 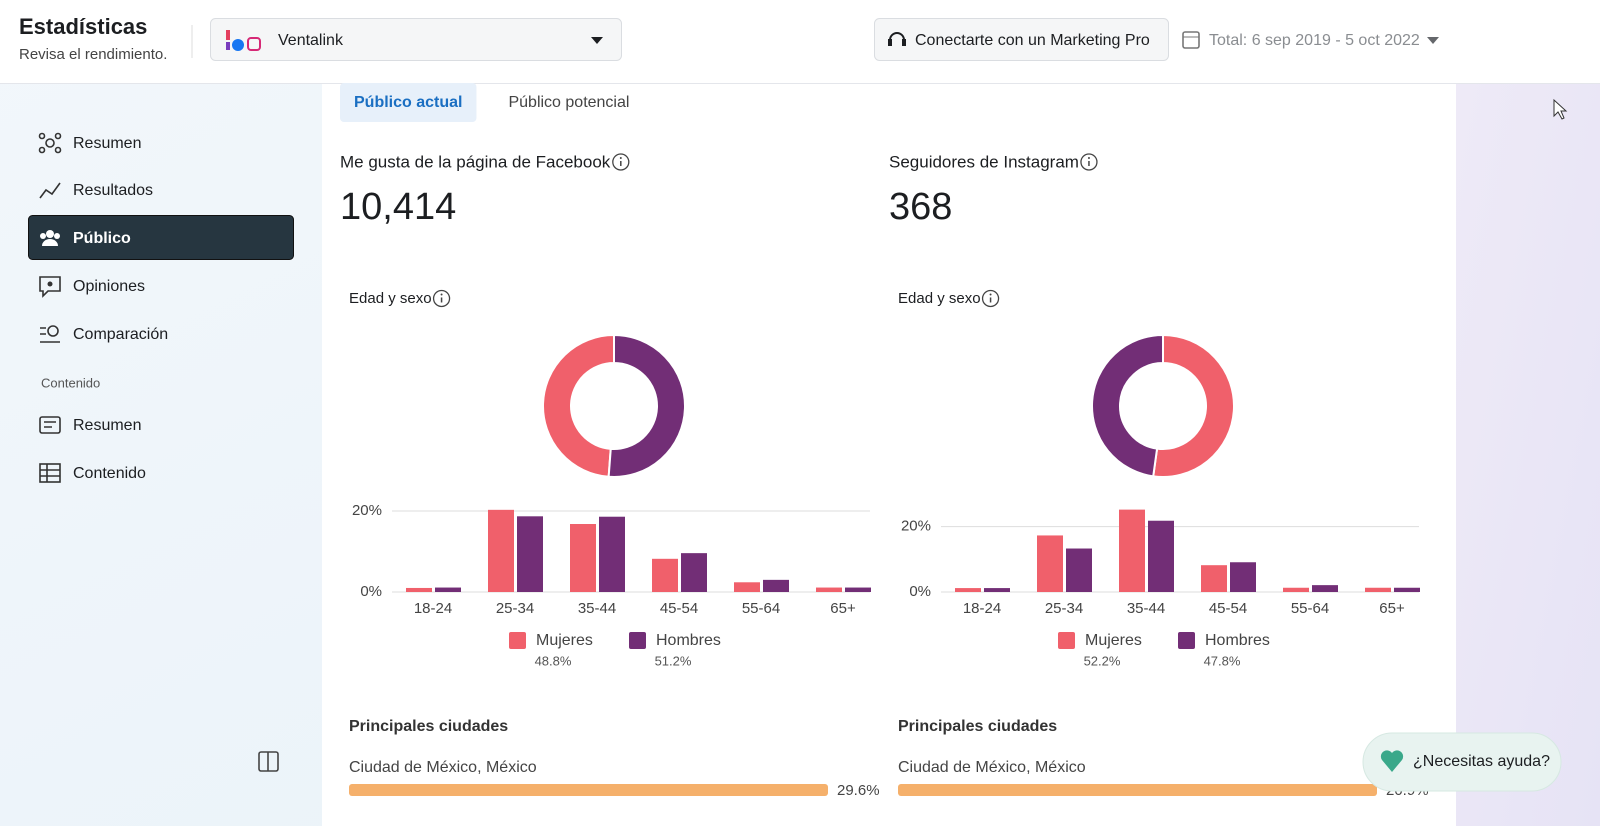 I want to click on nav-item: Opiniones, so click(x=109, y=286).